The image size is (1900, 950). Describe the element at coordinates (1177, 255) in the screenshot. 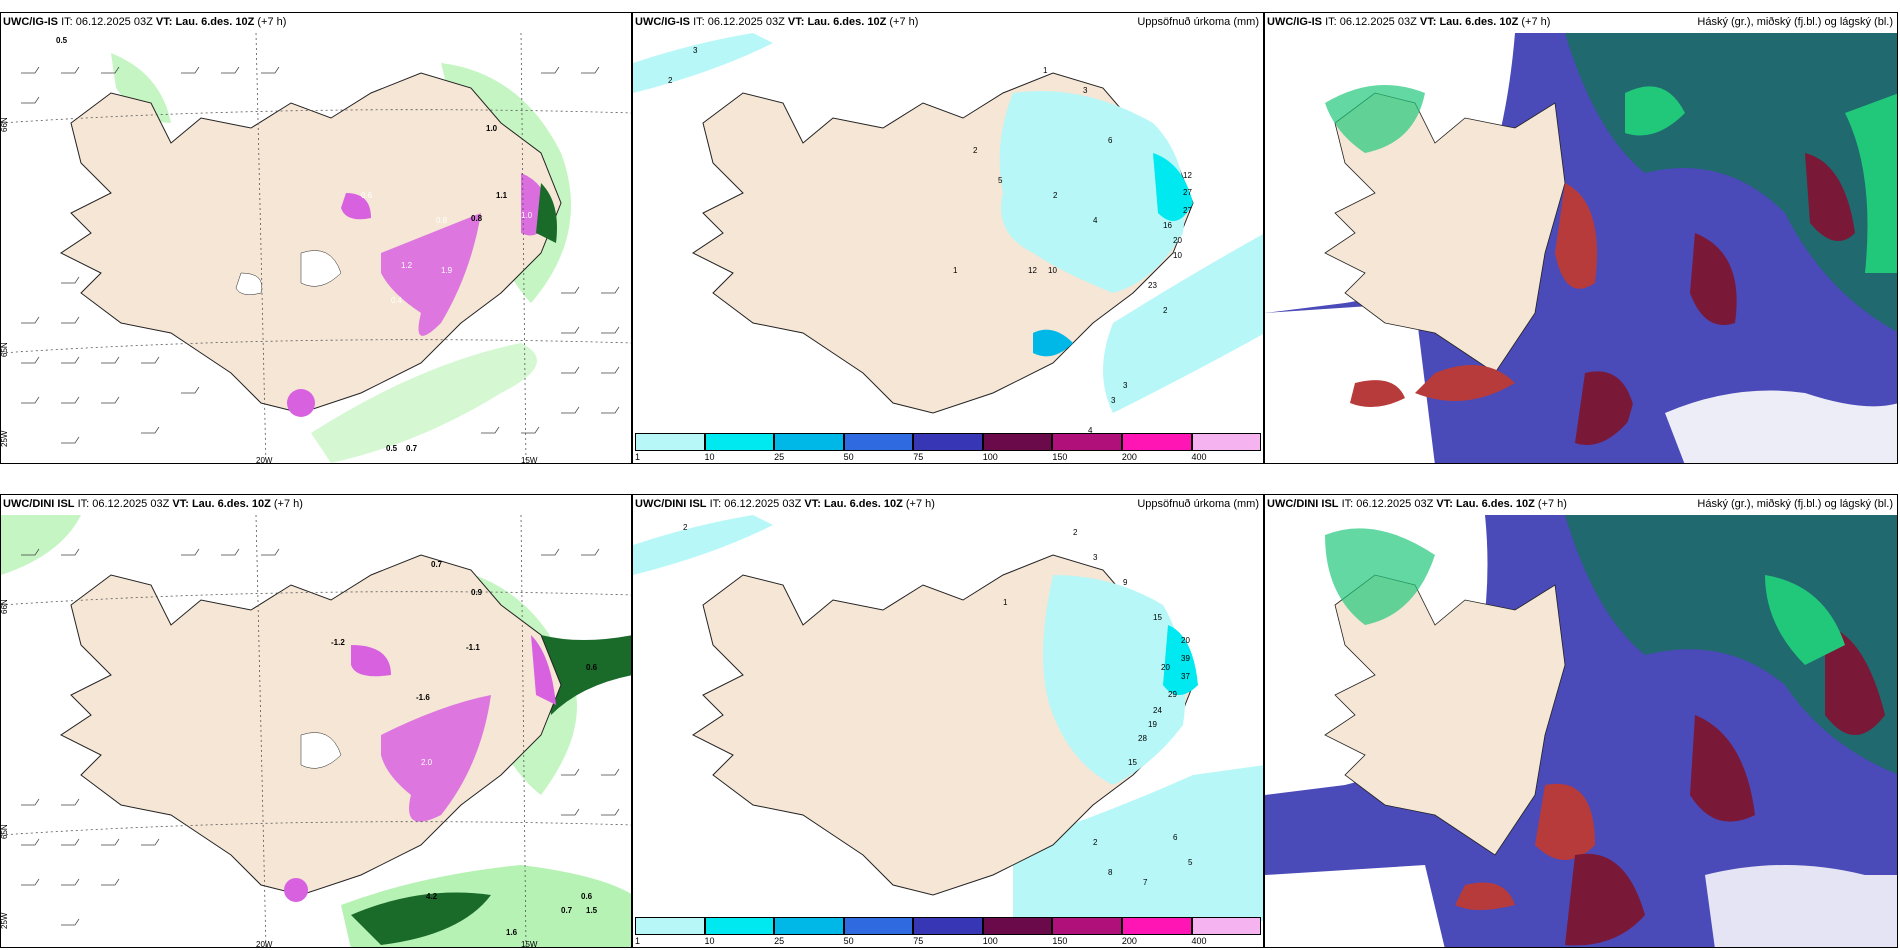

I see `value-label: 10` at that location.